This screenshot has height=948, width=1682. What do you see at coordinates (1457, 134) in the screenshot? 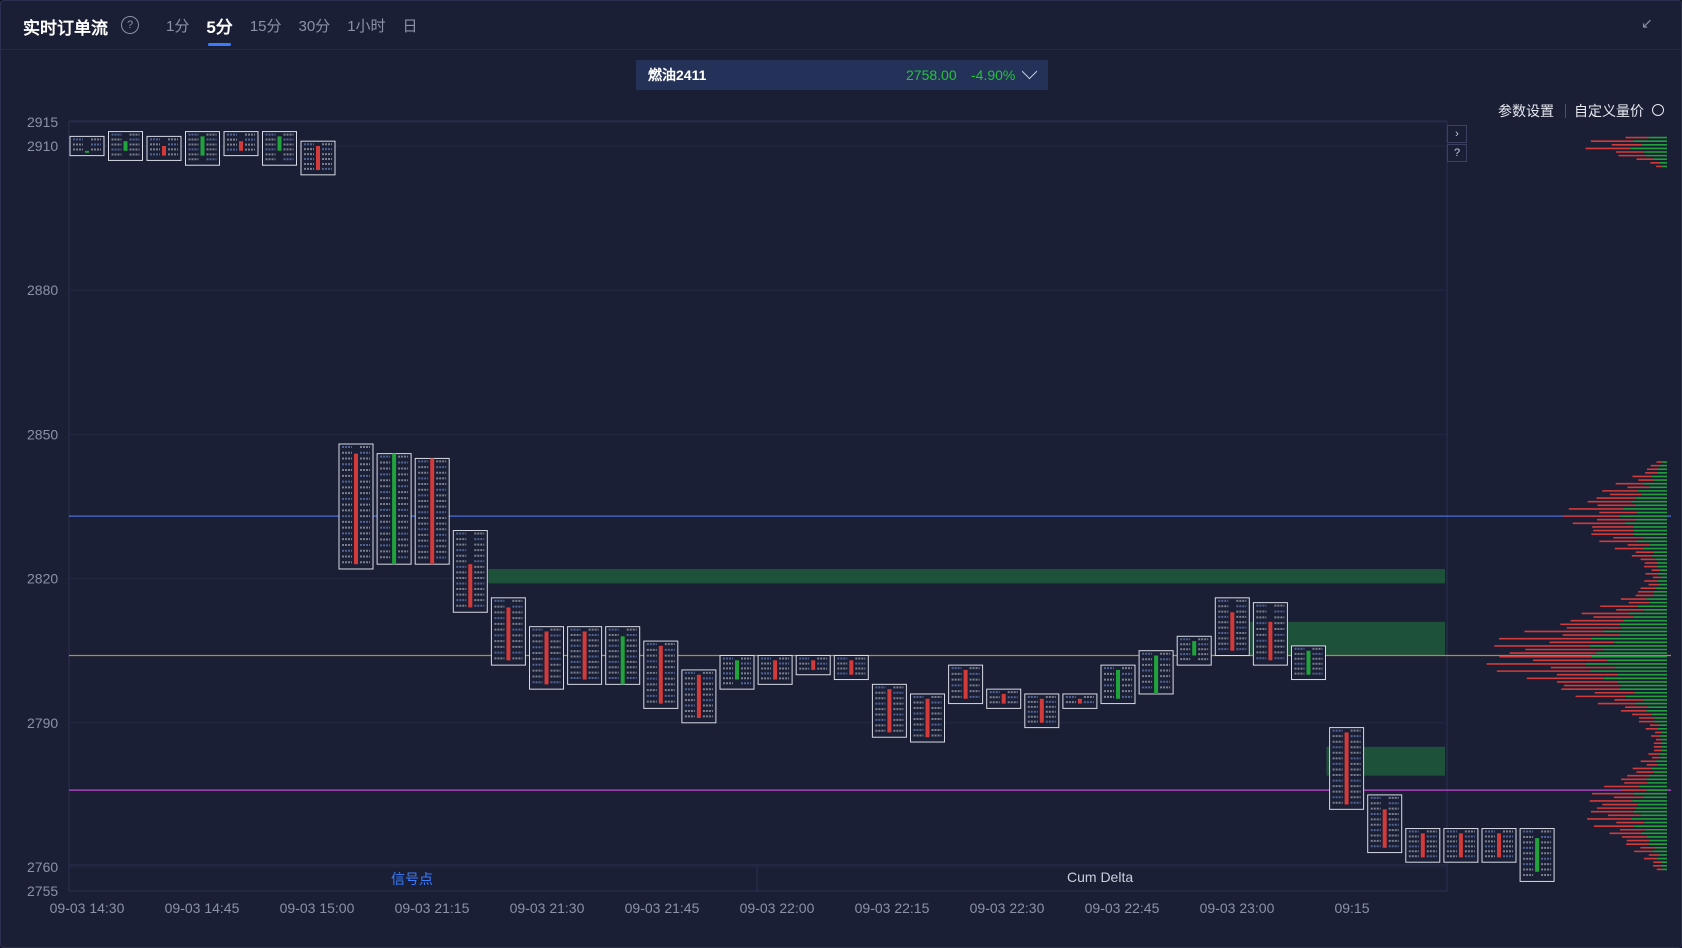
I see `next-page-button: ›` at bounding box center [1457, 134].